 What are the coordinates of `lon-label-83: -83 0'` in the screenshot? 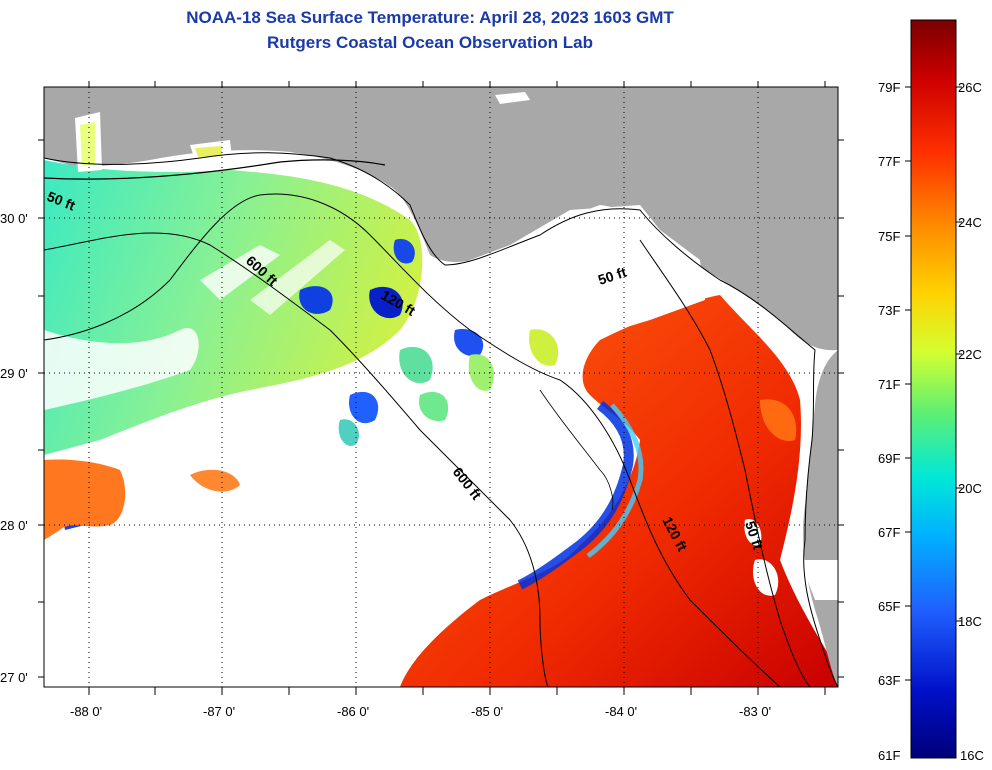 It's located at (755, 711).